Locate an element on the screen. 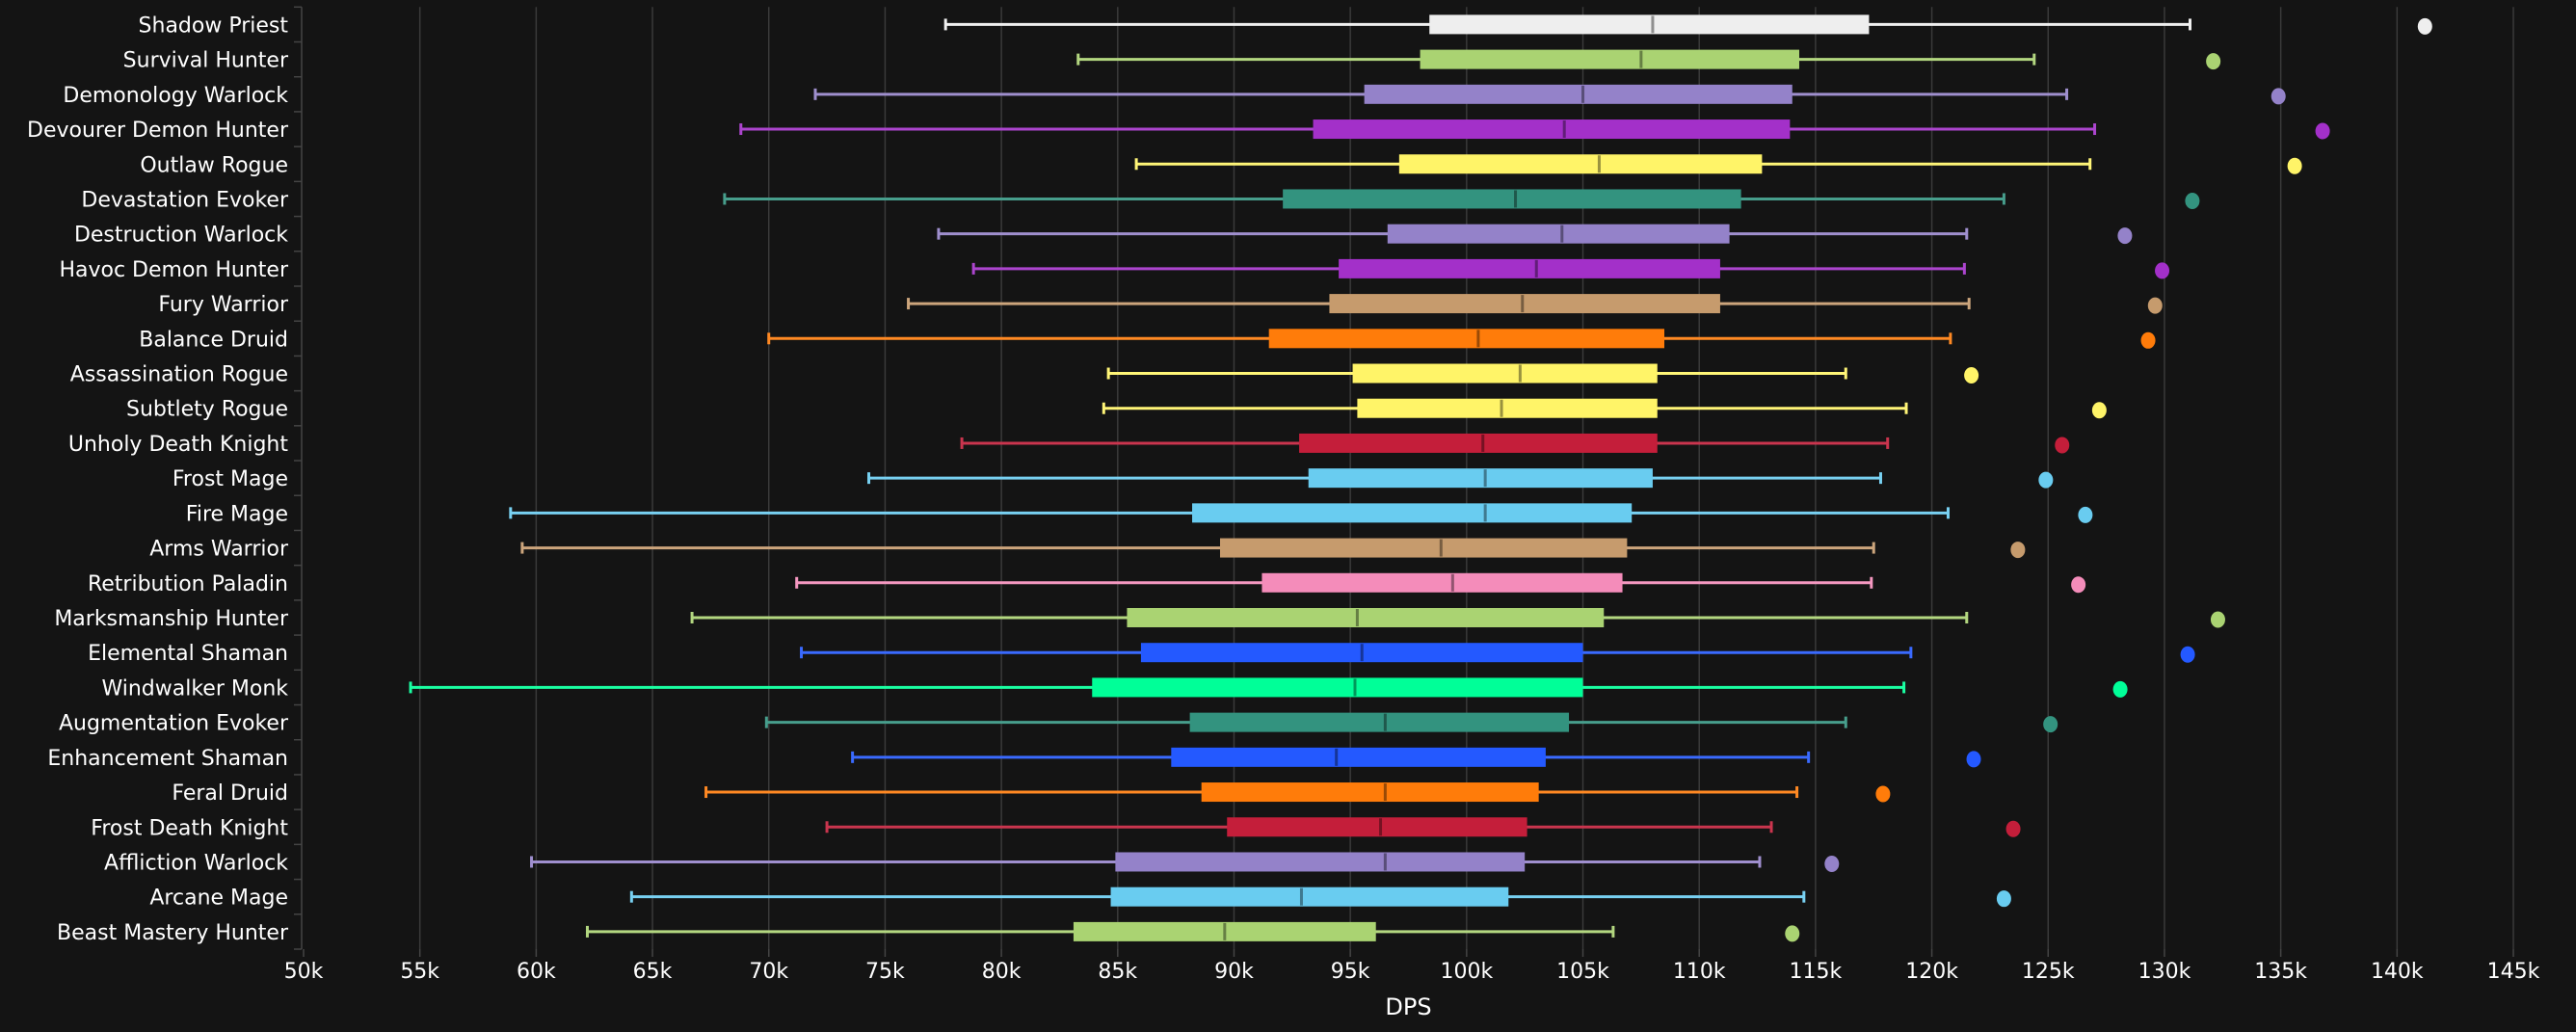  category-label: Subtlety Rogue is located at coordinates (207, 410).